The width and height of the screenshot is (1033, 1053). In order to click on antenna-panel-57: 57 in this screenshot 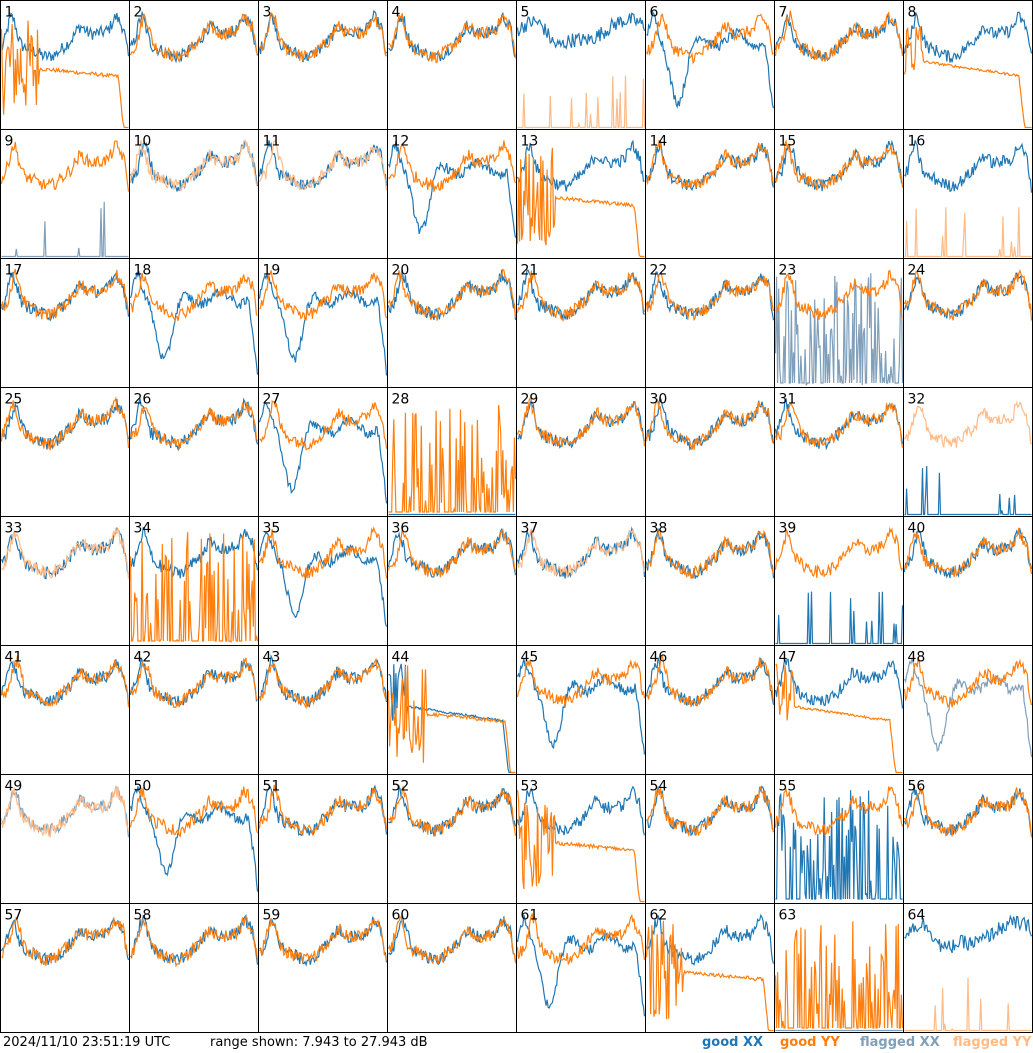, I will do `click(65, 968)`.